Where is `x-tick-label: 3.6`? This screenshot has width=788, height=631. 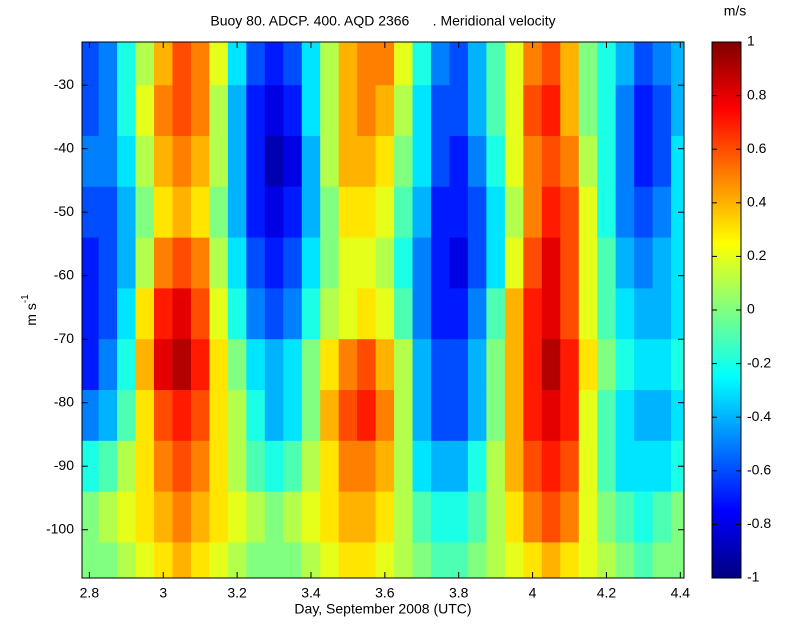 x-tick-label: 3.6 is located at coordinates (385, 593).